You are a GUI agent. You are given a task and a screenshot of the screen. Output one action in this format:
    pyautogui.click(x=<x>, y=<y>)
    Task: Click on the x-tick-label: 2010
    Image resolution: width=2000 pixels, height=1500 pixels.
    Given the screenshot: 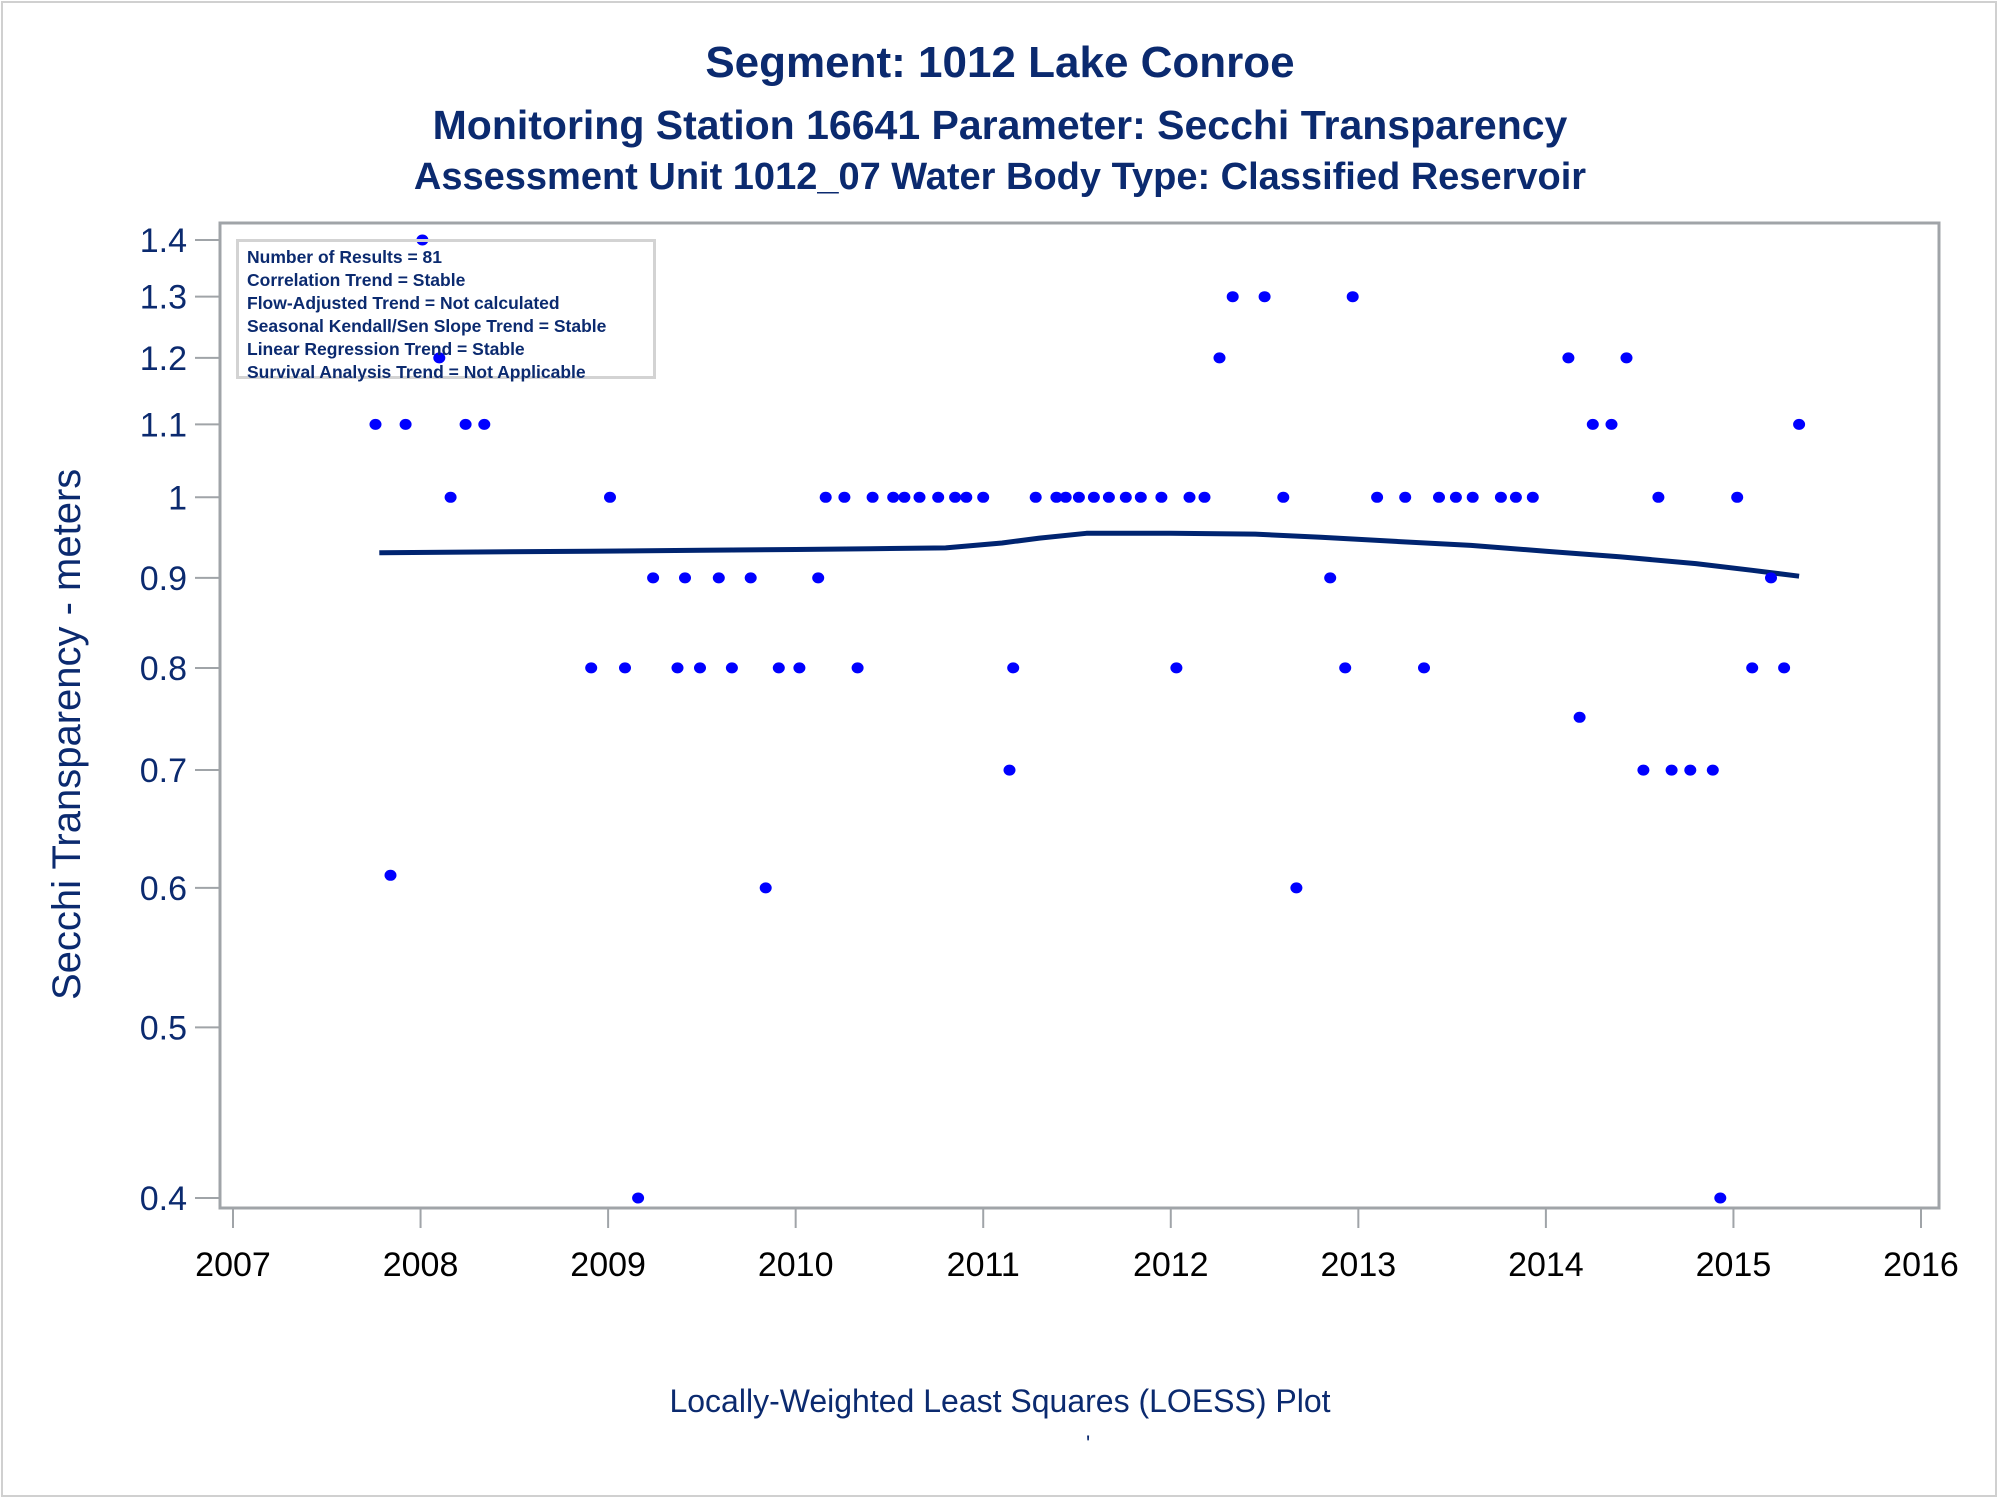 What is the action you would take?
    pyautogui.click(x=796, y=1265)
    